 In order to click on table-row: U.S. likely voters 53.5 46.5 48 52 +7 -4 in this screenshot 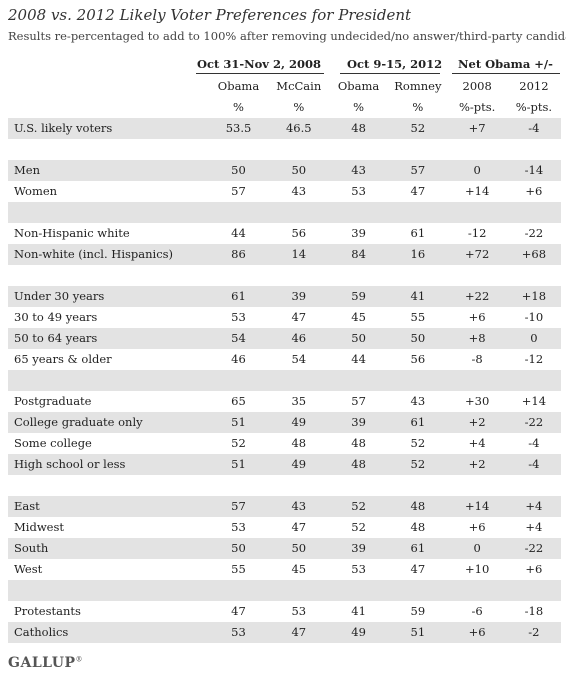, I will do `click(284, 128)`.